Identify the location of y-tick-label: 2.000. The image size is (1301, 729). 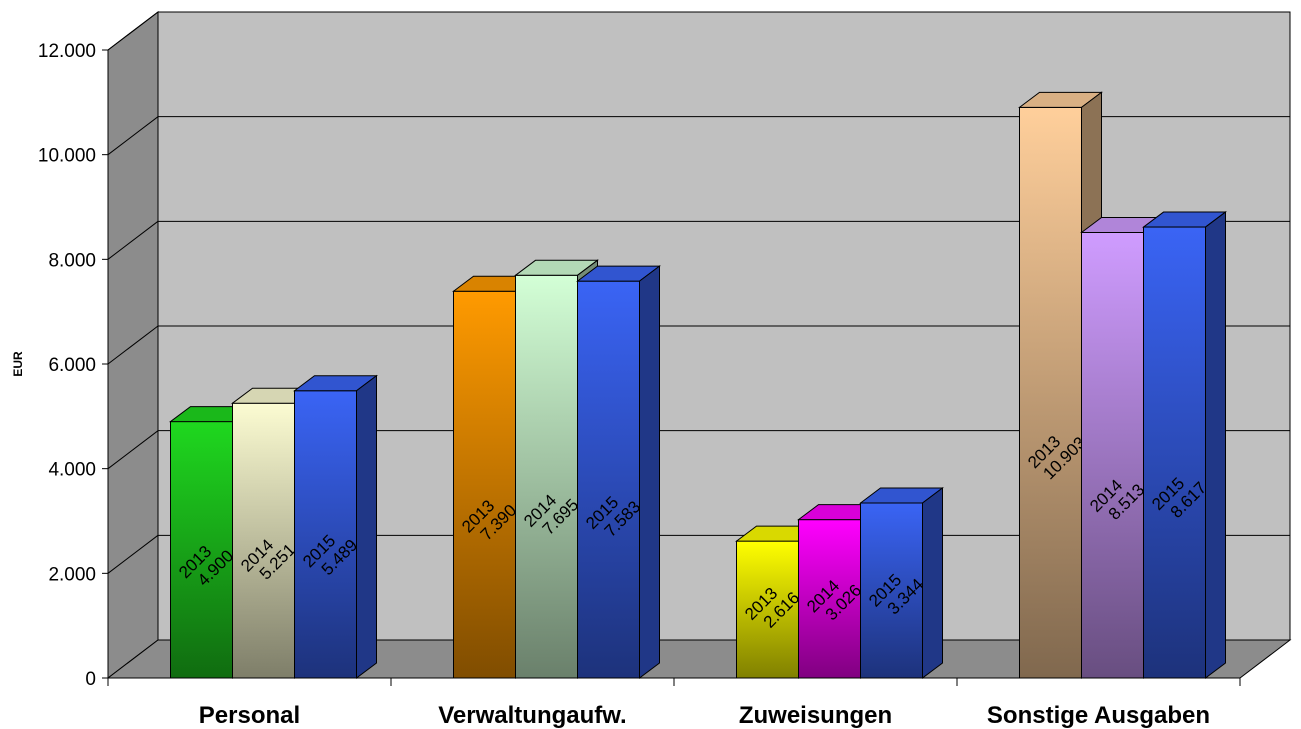
(72, 574).